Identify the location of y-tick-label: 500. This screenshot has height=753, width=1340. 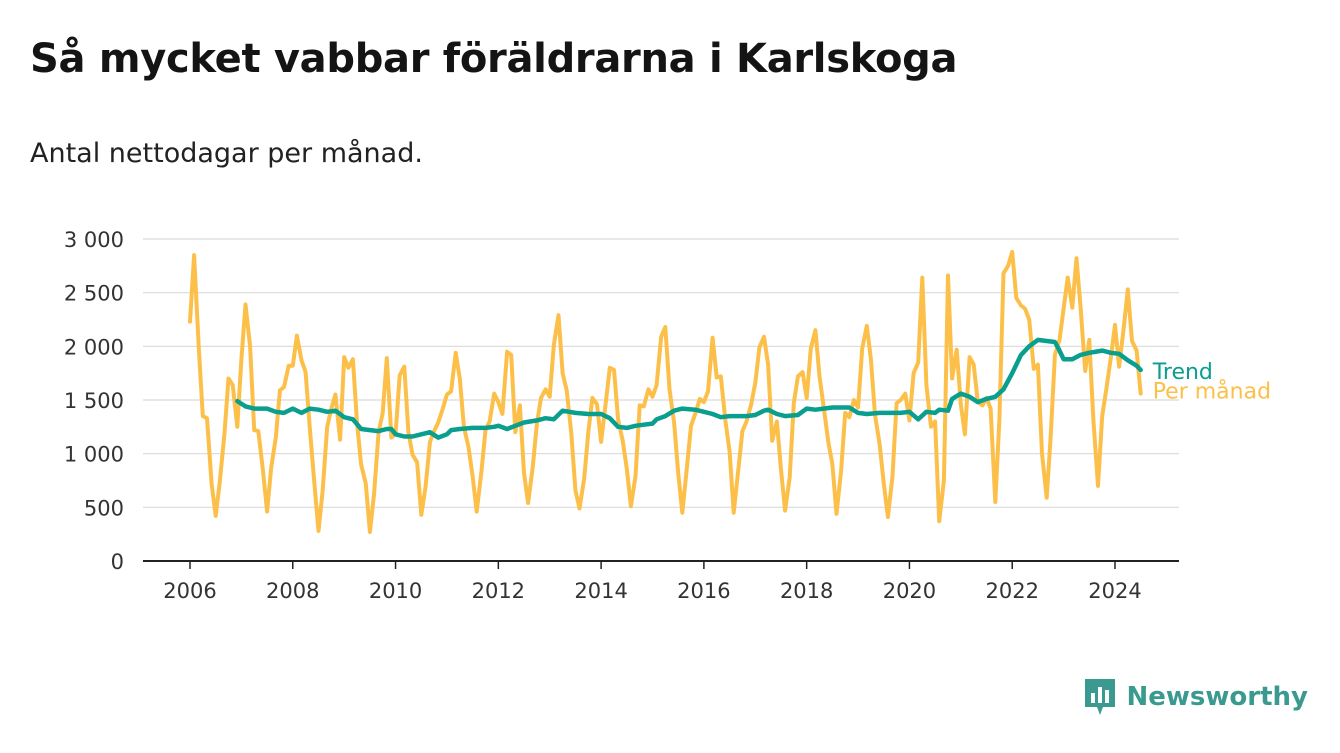
(104, 508).